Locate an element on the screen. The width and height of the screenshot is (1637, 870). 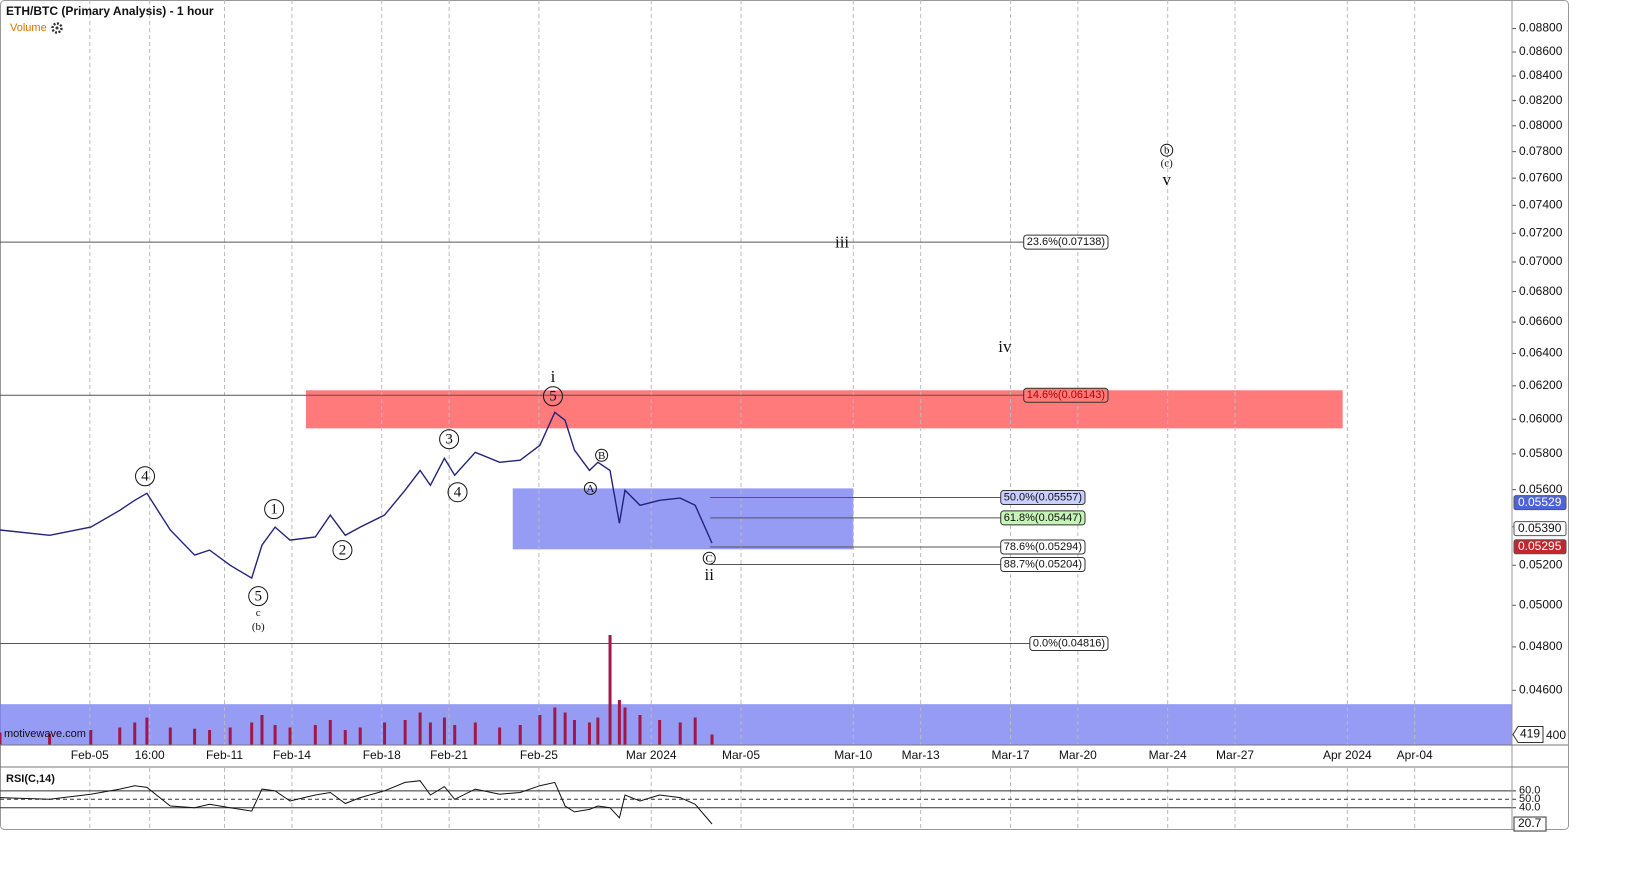
x-tick-label: Feb-11 is located at coordinates (224, 755).